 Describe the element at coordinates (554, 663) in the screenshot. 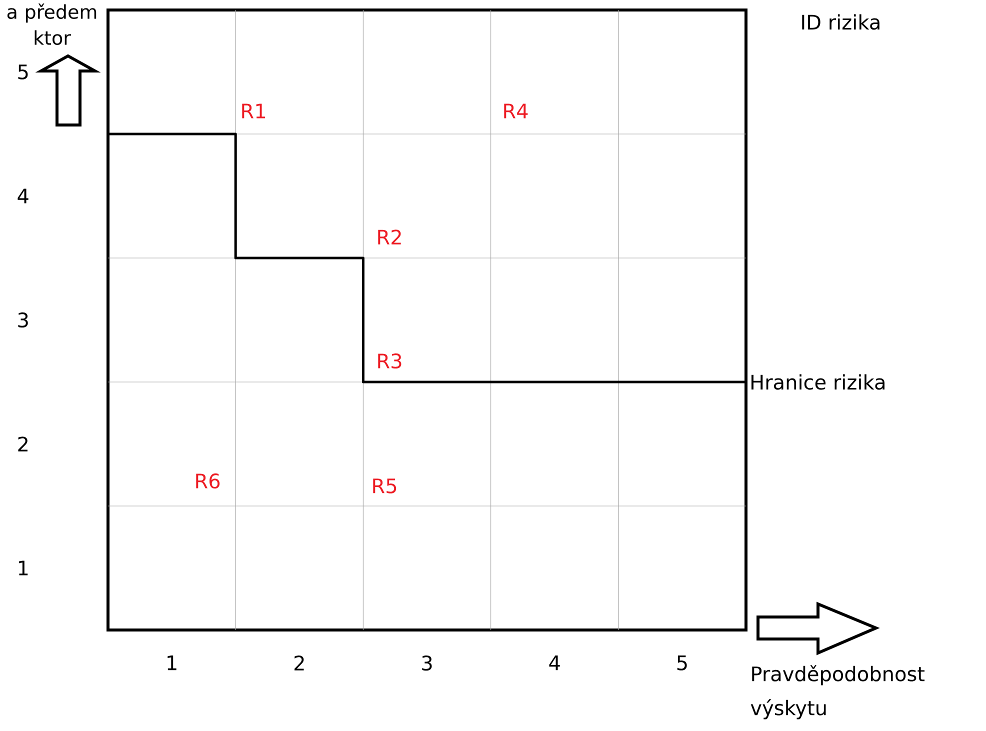

I see `x-tick-label: 4` at that location.